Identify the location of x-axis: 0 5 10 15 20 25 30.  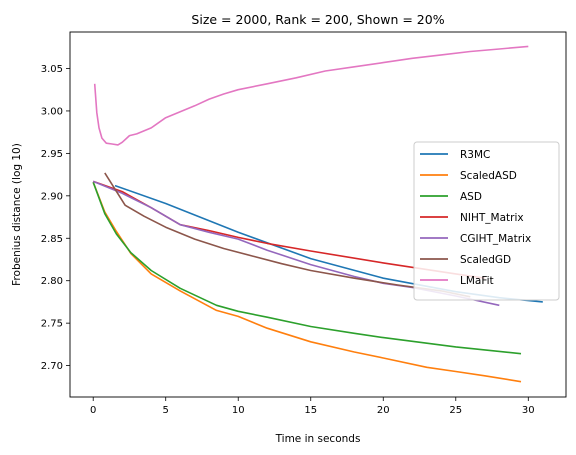
(312, 406).